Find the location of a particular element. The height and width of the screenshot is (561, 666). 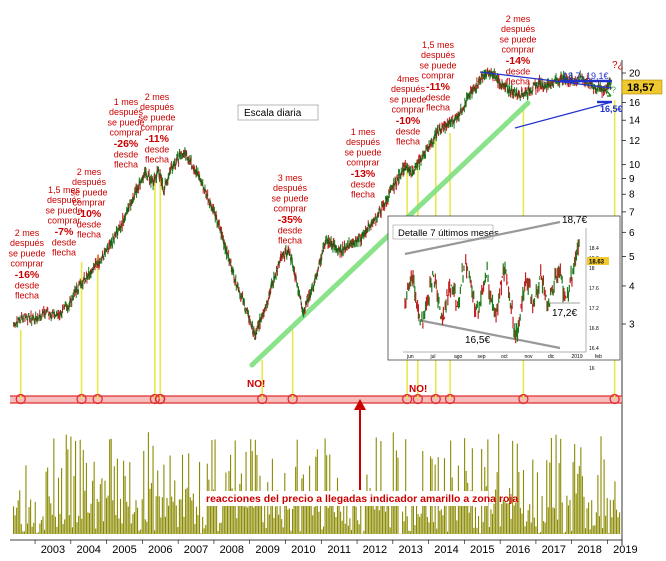

x-tick-label: 2014 is located at coordinates (446, 550).